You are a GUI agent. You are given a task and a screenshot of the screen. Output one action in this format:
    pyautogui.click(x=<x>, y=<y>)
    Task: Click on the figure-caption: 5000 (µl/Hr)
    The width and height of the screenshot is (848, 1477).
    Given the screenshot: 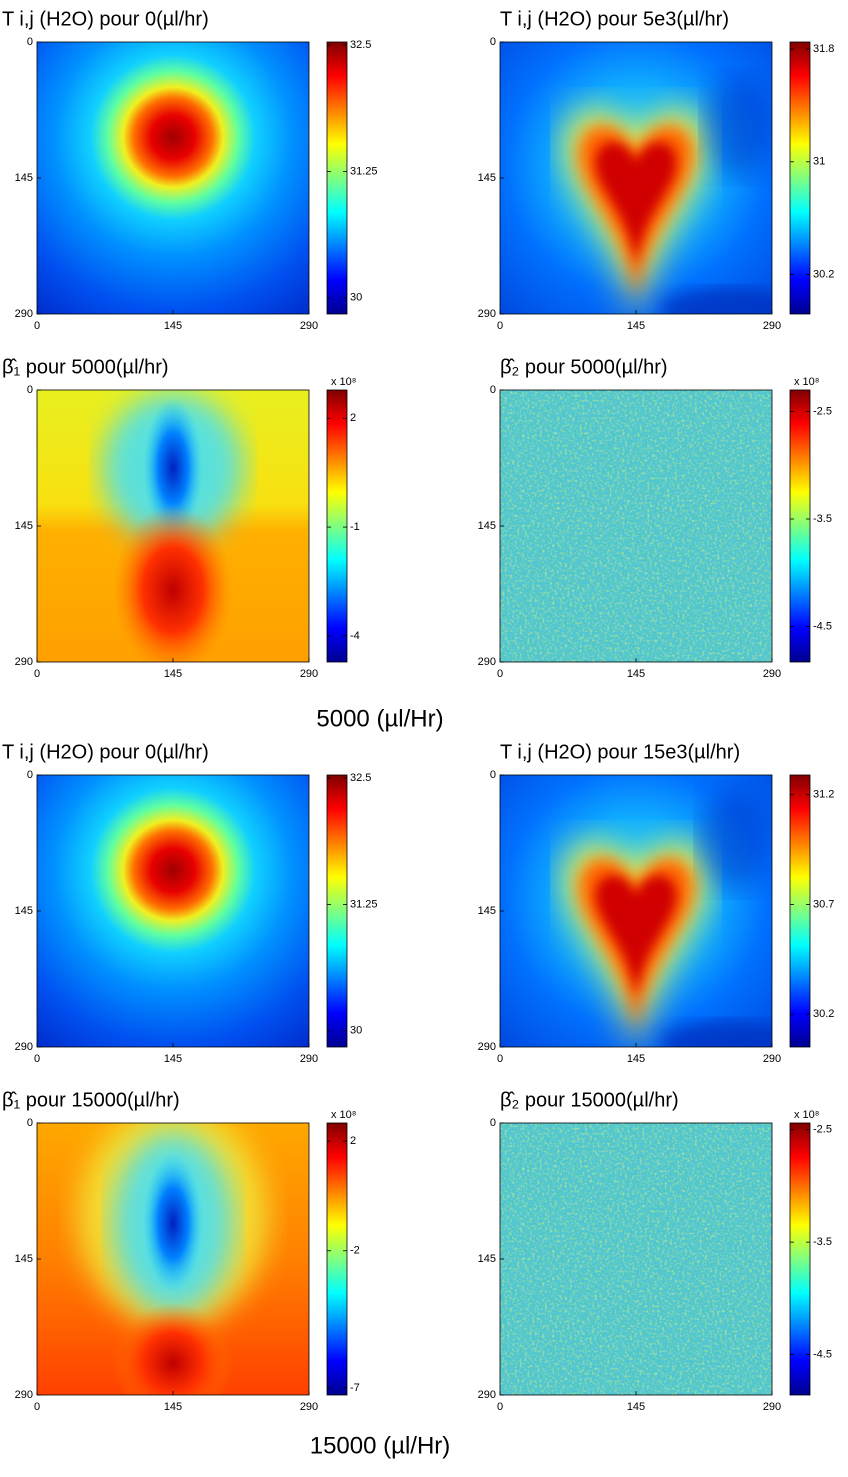 What is the action you would take?
    pyautogui.click(x=379, y=718)
    